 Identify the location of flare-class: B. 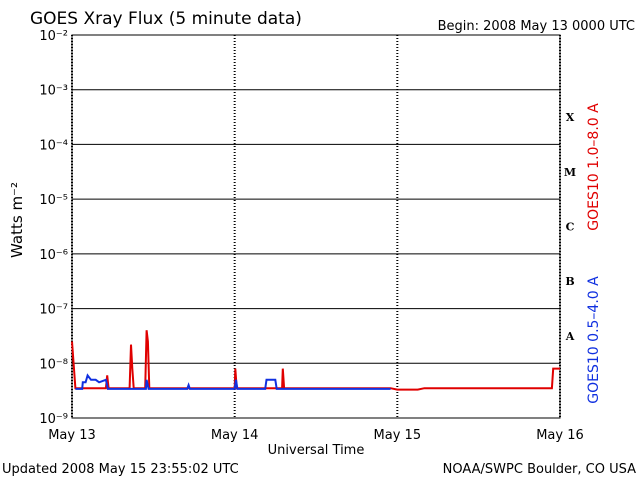
(569, 281).